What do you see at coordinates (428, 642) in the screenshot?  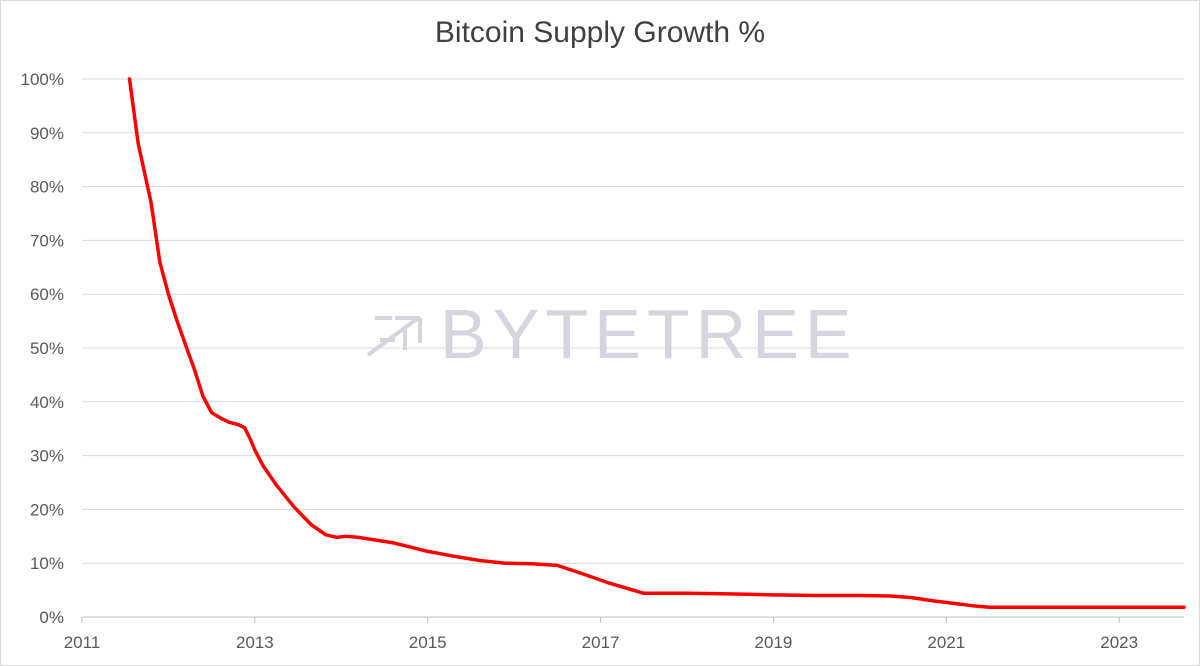 I see `x-tick-label: 2015` at bounding box center [428, 642].